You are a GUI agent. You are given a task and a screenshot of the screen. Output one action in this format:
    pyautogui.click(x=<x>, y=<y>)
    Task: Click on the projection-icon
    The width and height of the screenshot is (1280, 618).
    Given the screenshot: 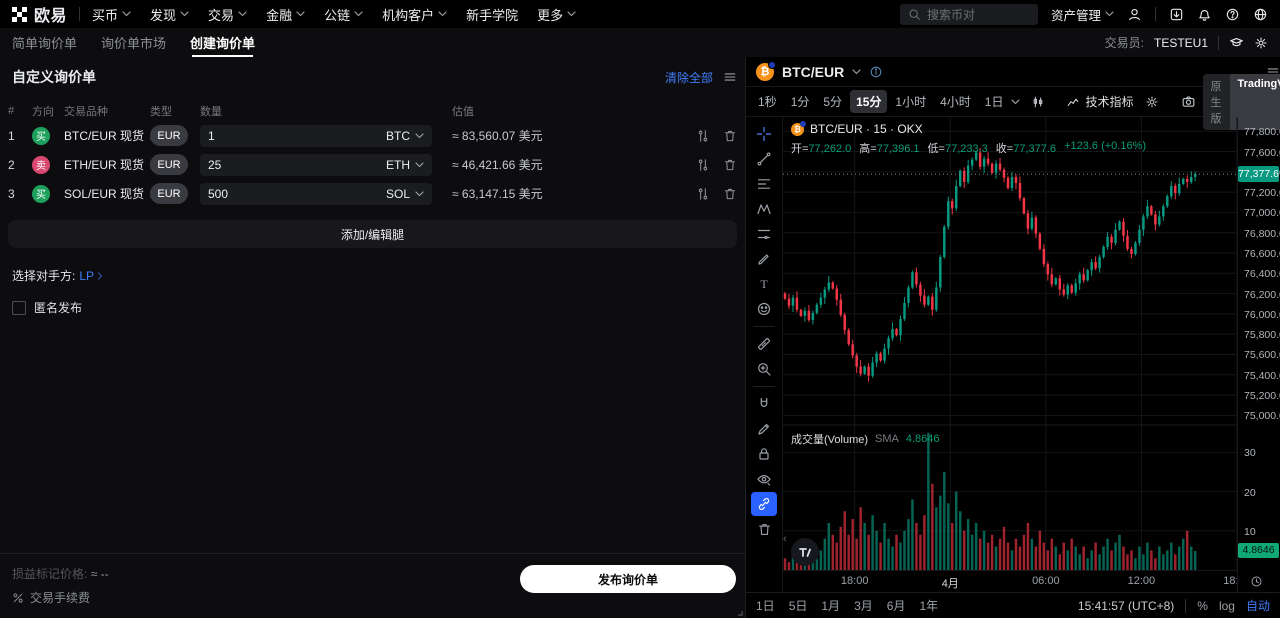 What is the action you would take?
    pyautogui.click(x=764, y=234)
    